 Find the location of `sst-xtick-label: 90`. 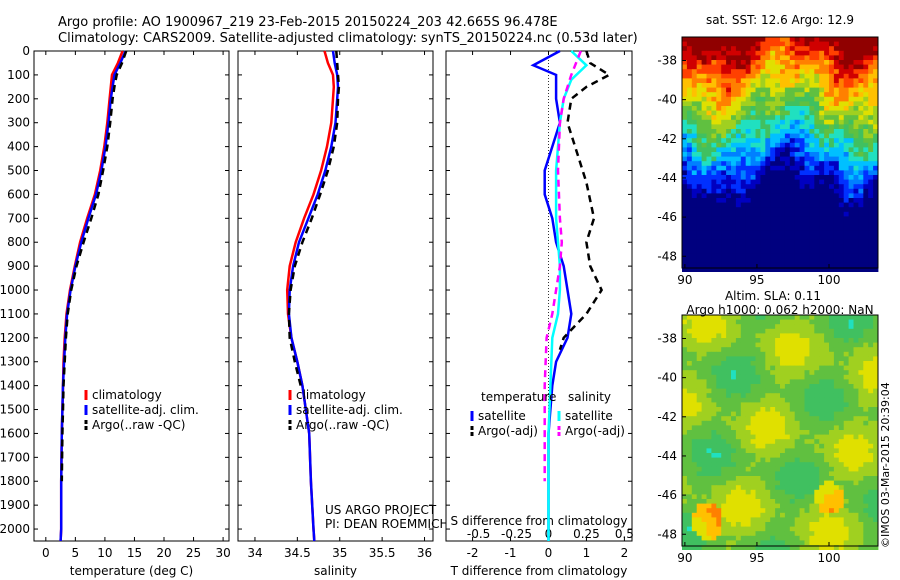

sst-xtick-label: 90 is located at coordinates (684, 280).